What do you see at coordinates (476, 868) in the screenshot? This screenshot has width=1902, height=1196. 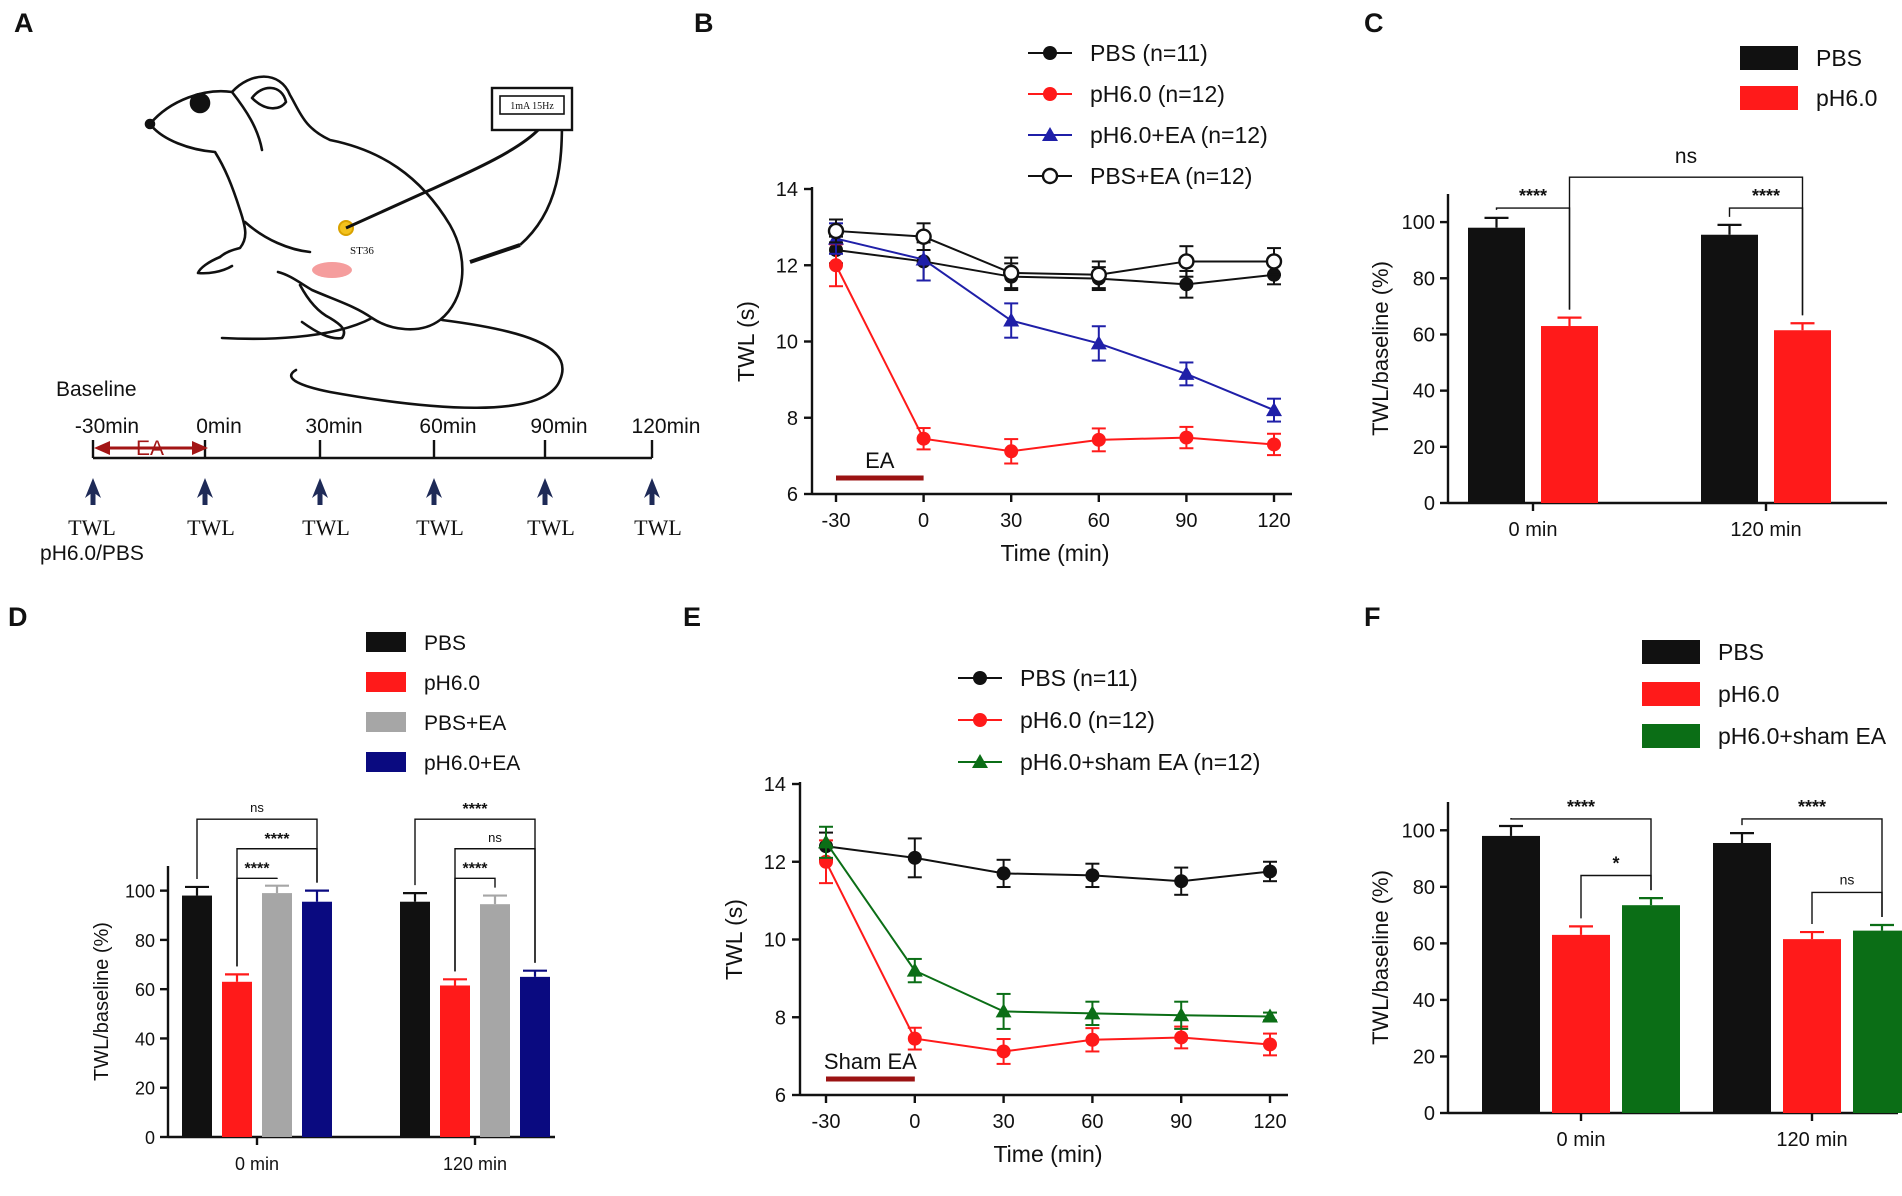 I see `significance-label-D-3: ****` at bounding box center [476, 868].